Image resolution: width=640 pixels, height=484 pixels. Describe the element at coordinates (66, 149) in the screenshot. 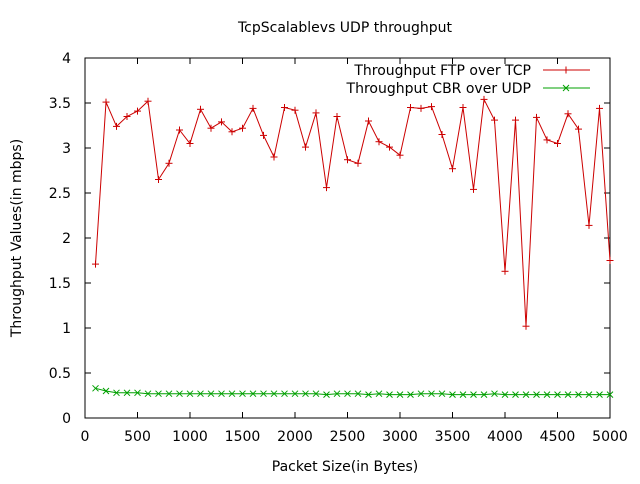

I see `y-tick-label: 3` at that location.